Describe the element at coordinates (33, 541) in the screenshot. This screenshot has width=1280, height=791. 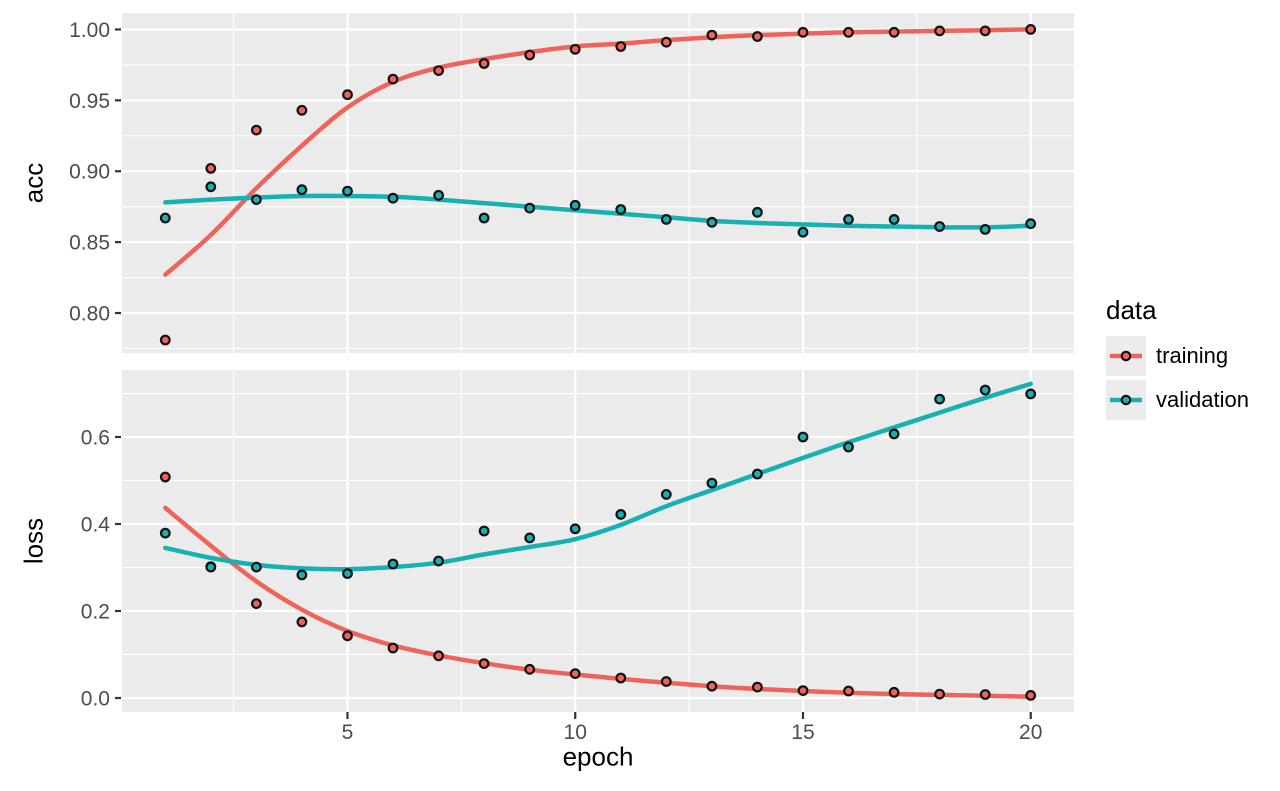
I see `y-axis-title-loss: loss` at that location.